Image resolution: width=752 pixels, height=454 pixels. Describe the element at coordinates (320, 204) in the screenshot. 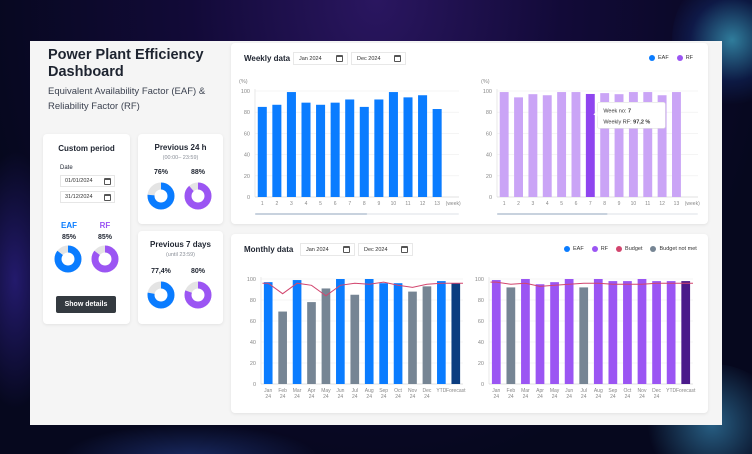

I see `x-tick-label: 5` at that location.